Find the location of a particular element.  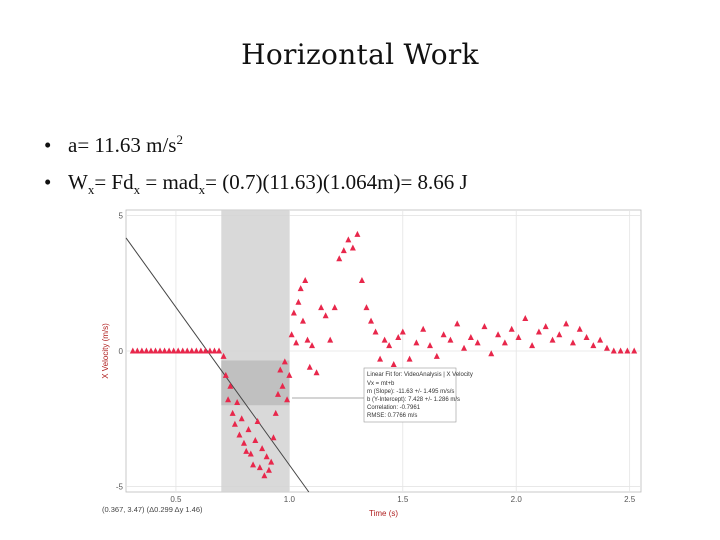

bullet-text: = Fd is located at coordinates (114, 182).